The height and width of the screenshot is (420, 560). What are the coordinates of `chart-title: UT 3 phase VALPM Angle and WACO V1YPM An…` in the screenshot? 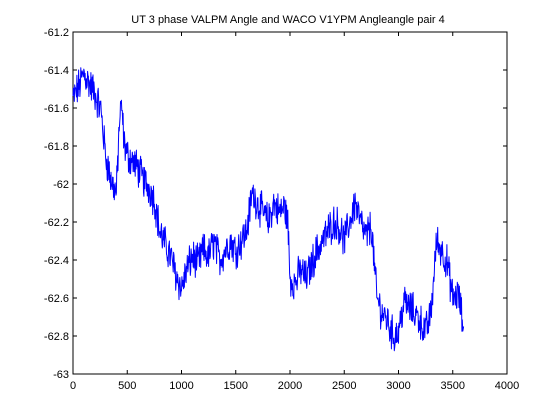 It's located at (287, 20).